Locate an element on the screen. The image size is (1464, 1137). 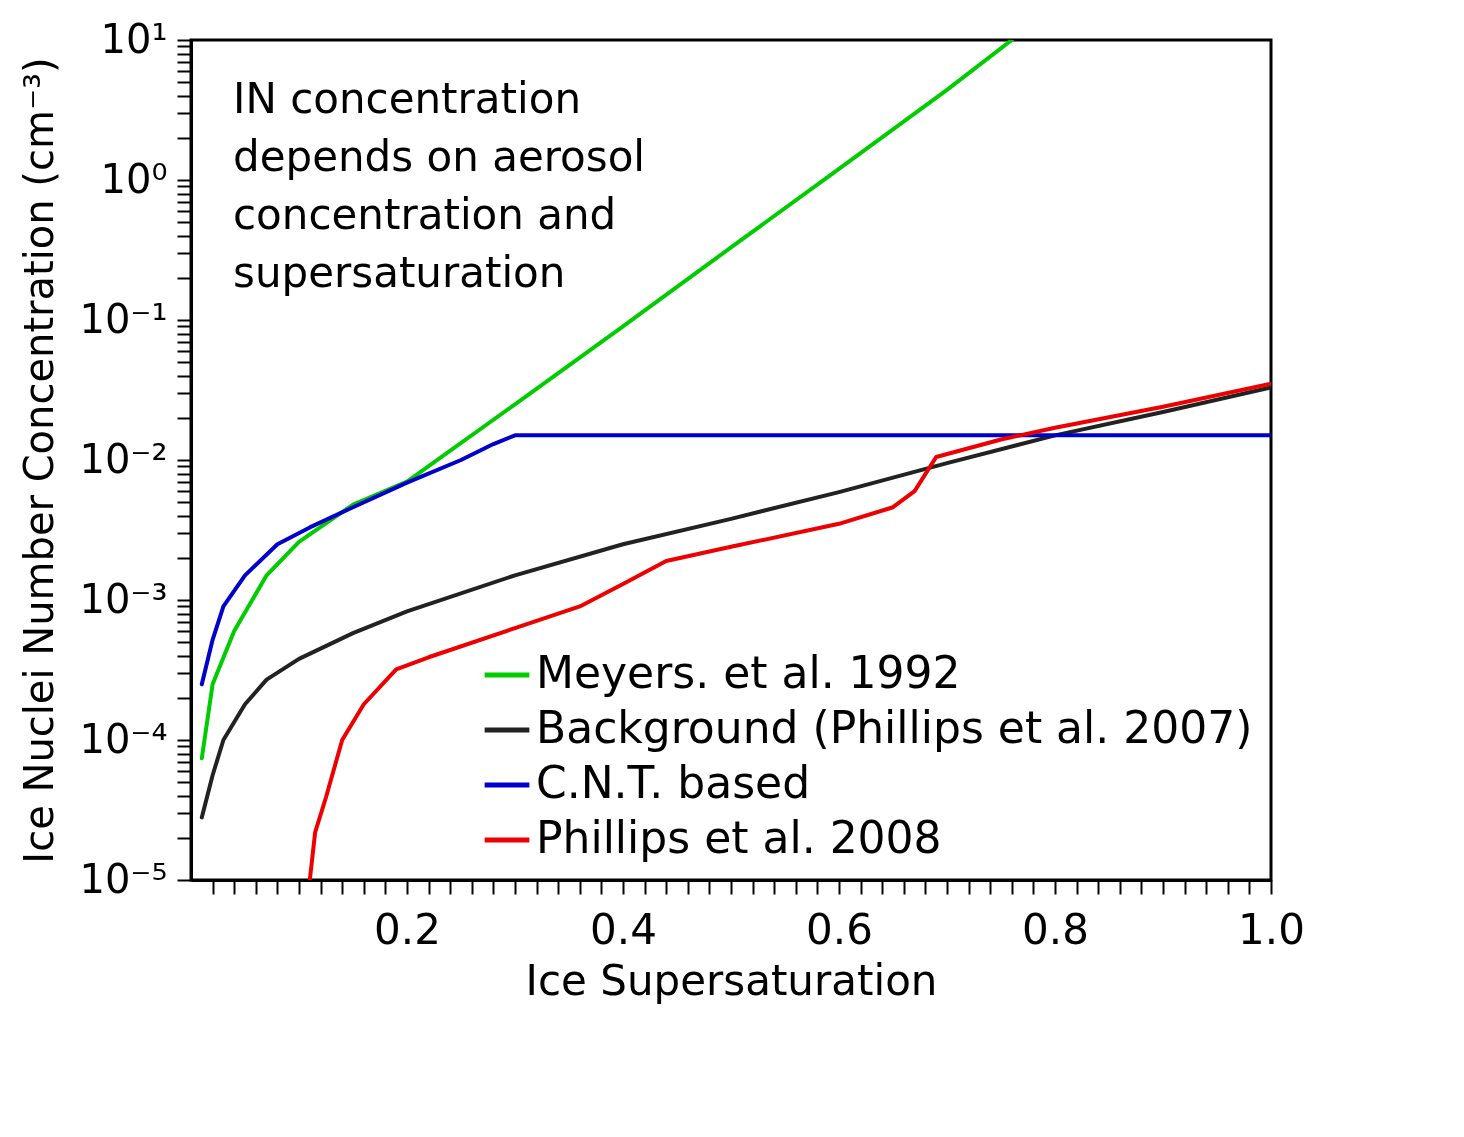
x-tick-label: 0.6 is located at coordinates (839, 929).